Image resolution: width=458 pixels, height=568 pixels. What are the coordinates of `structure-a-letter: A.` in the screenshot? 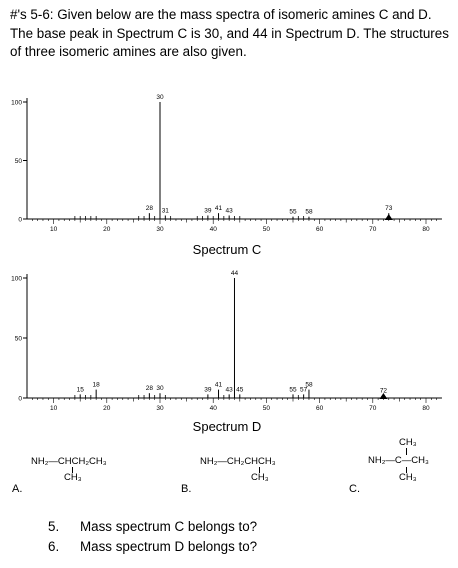 It's located at (17, 489).